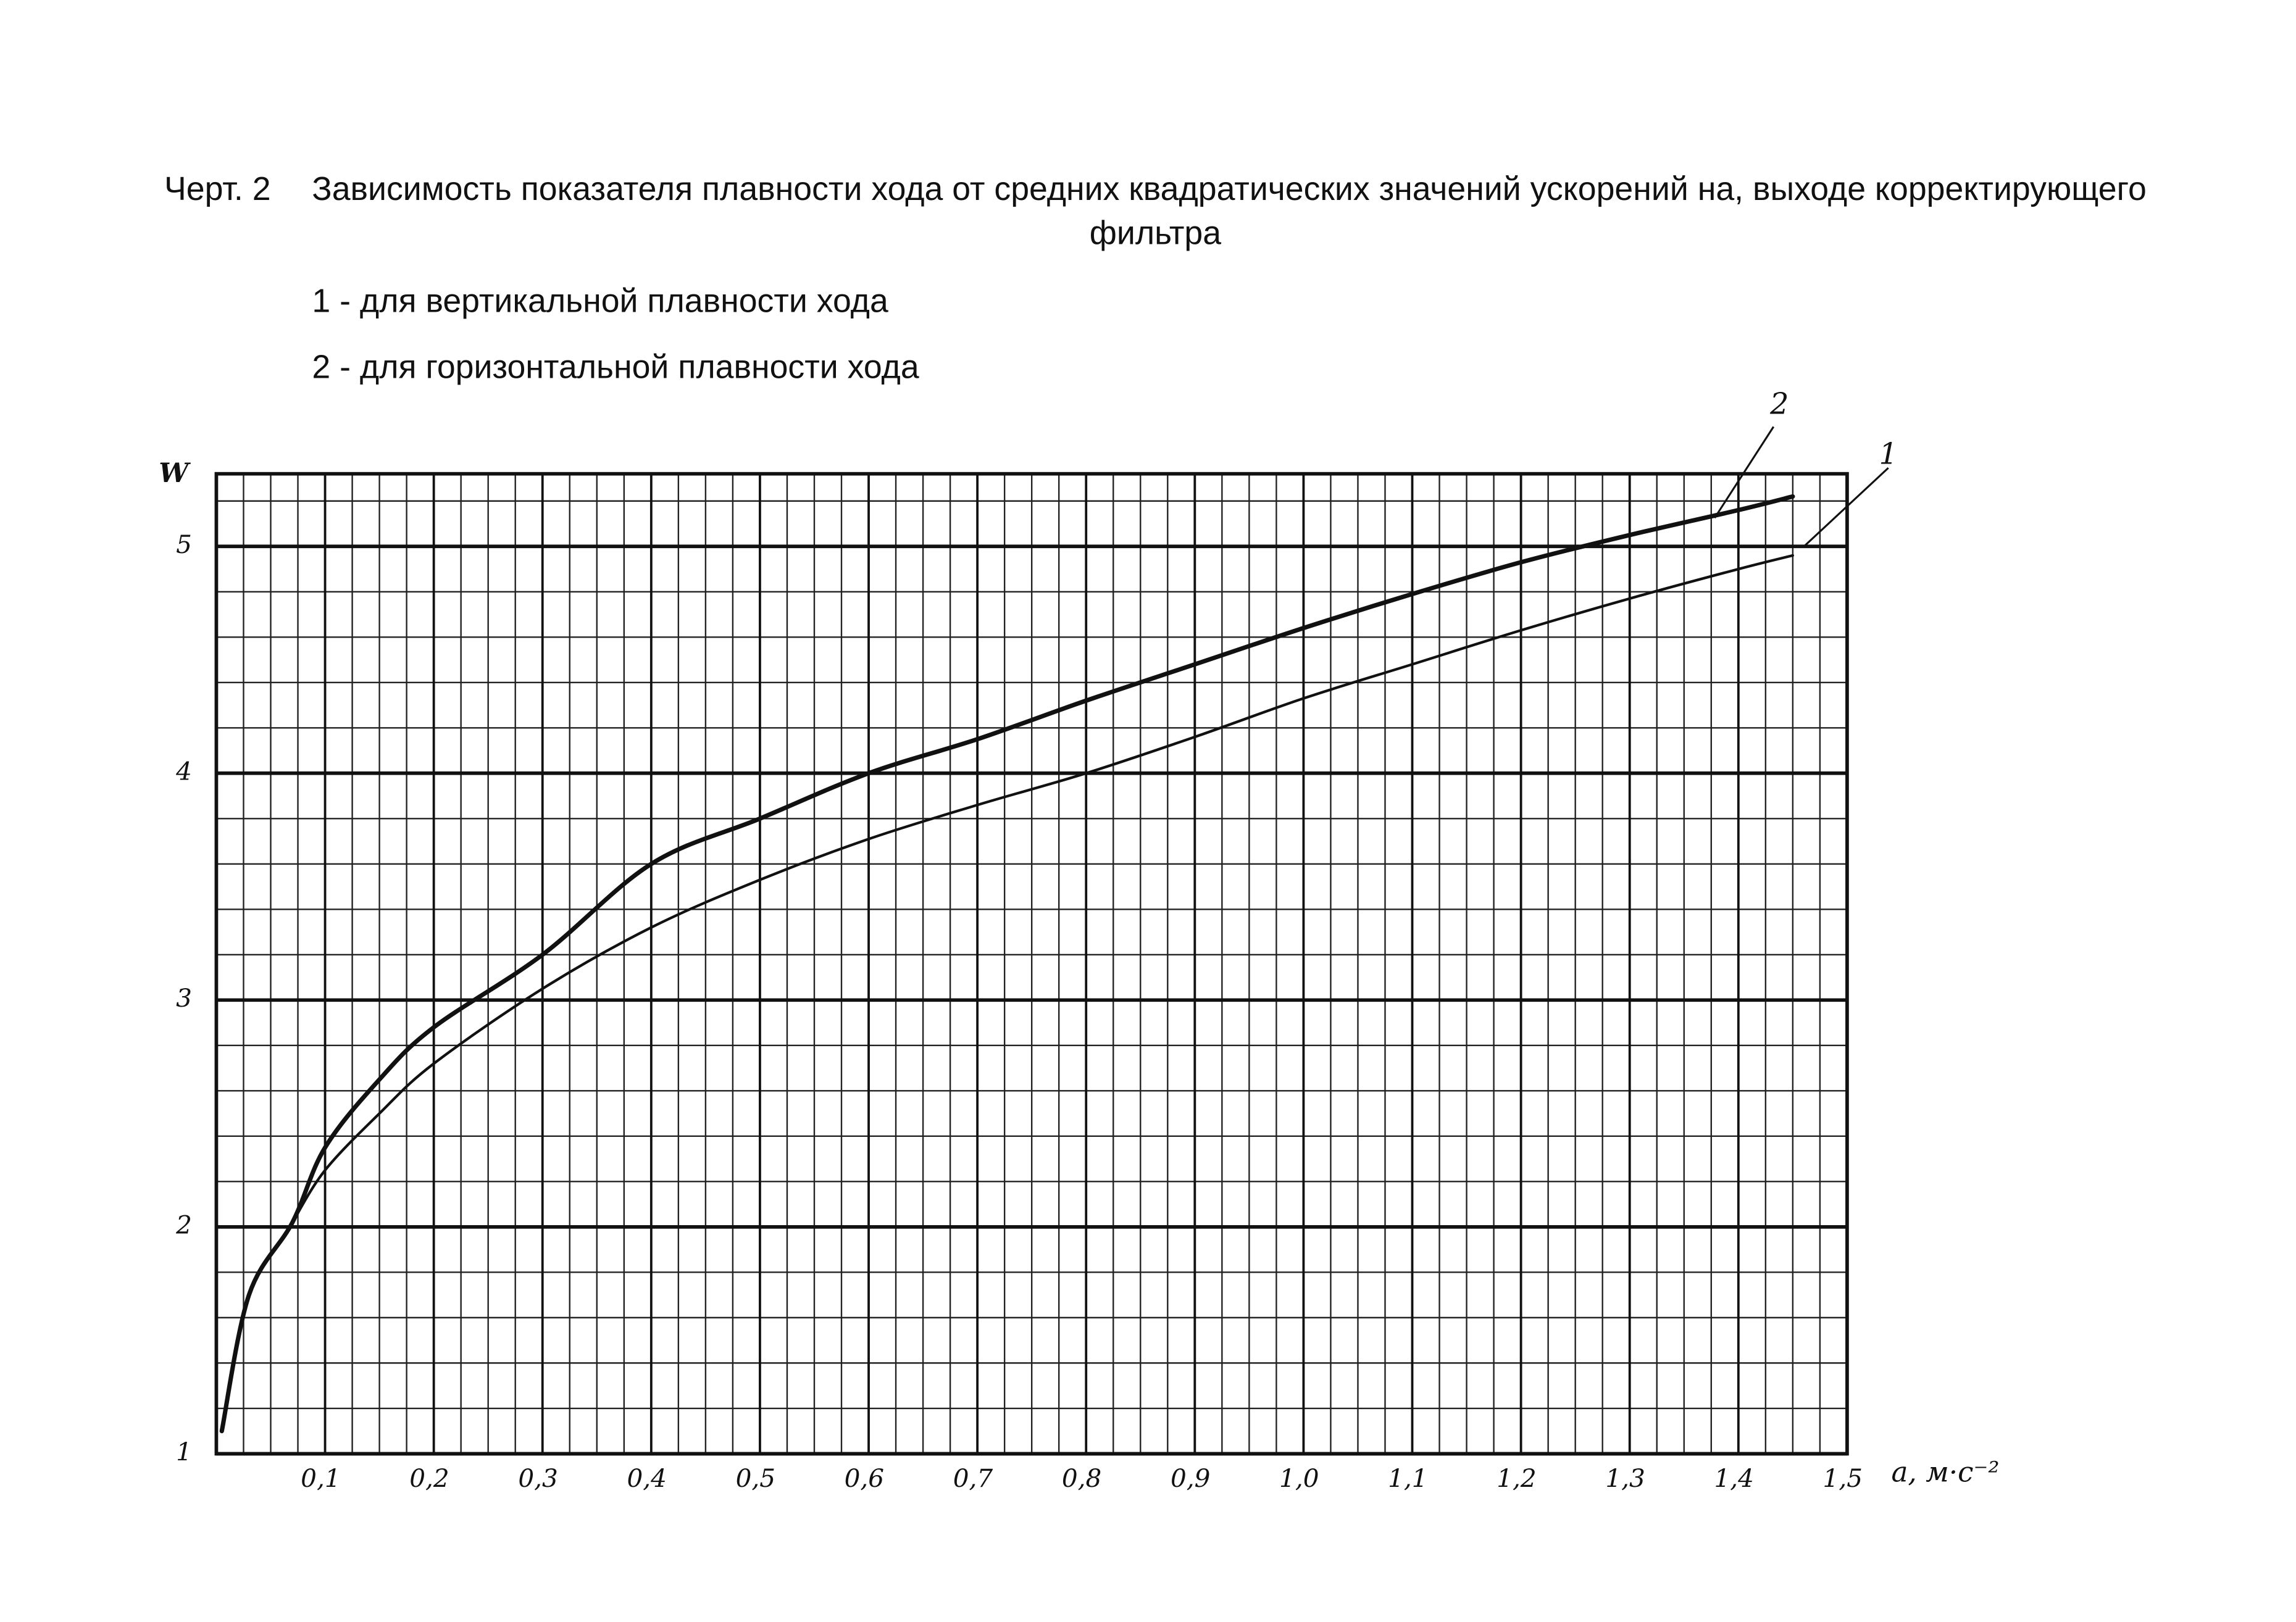  Describe the element at coordinates (1190, 1478) in the screenshot. I see `x-tick-label: 0,9` at that location.